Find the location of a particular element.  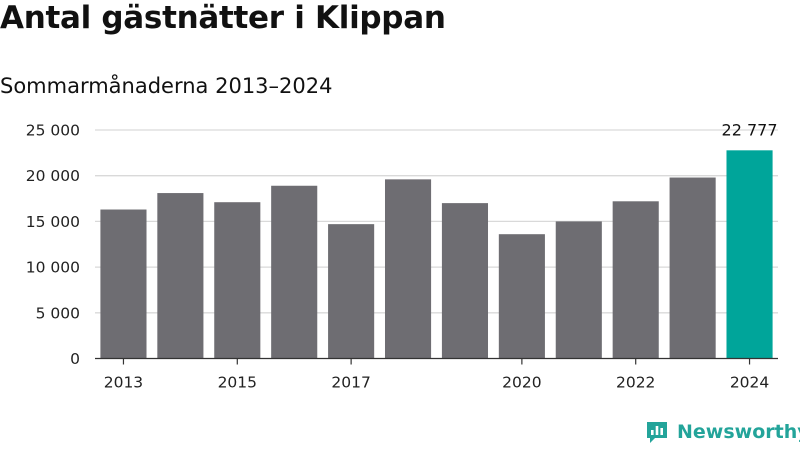

bar-2018 is located at coordinates (408, 269).